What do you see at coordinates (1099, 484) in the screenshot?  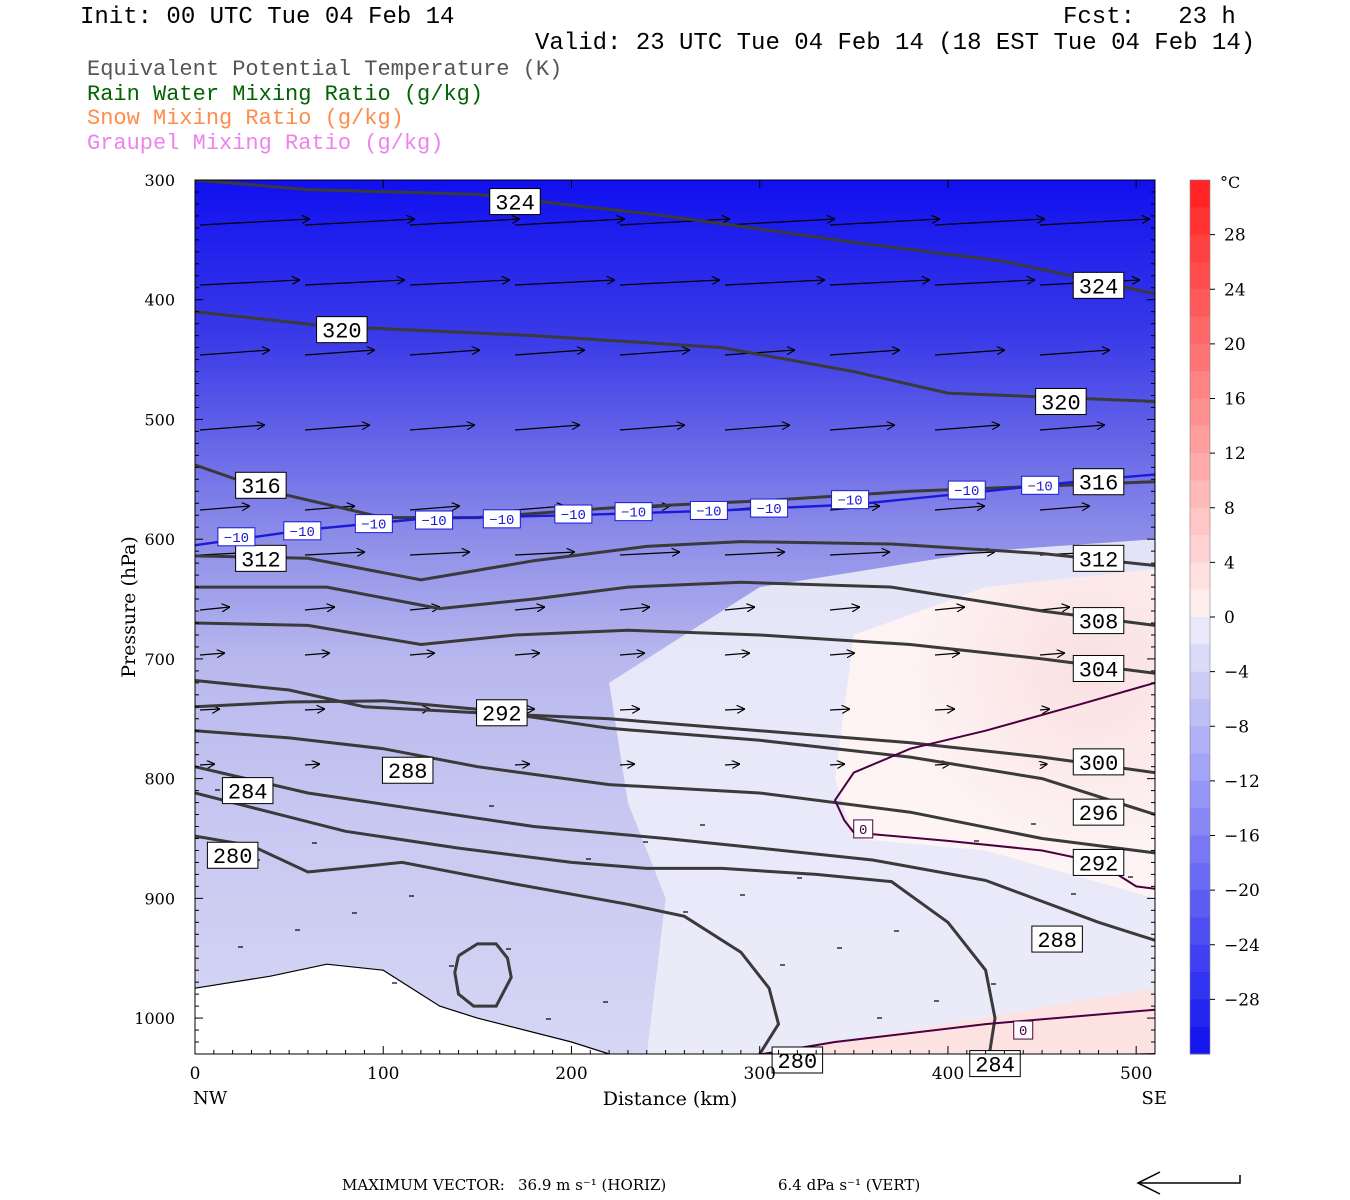 I see `theta-e-label-316: 316` at bounding box center [1099, 484].